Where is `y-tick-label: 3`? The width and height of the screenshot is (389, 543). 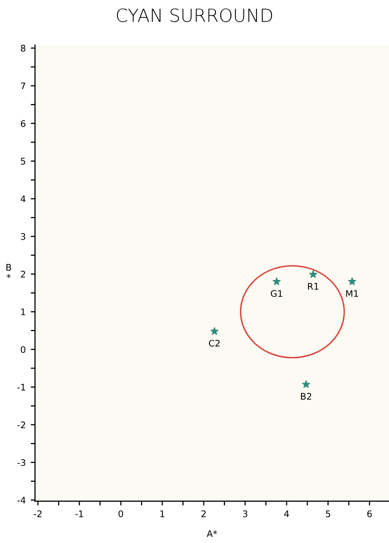 y-tick-label: 3 is located at coordinates (23, 236).